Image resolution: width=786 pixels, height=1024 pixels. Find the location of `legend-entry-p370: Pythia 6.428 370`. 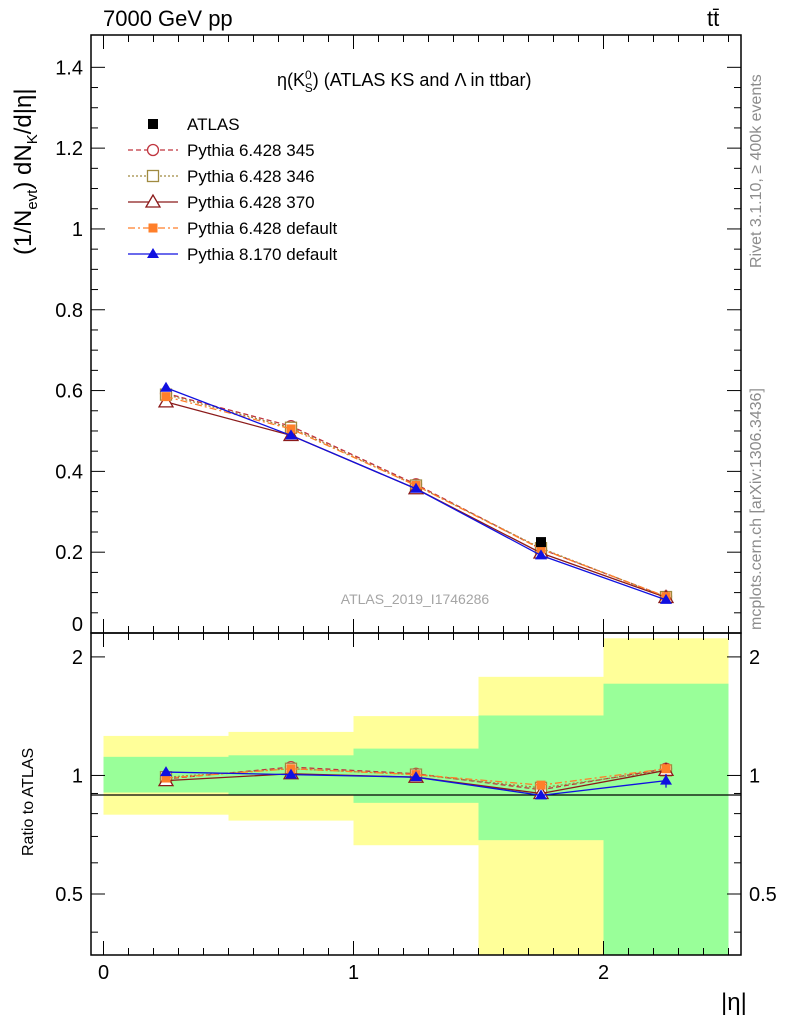

legend-entry-p370: Pythia 6.428 370 is located at coordinates (221, 202).